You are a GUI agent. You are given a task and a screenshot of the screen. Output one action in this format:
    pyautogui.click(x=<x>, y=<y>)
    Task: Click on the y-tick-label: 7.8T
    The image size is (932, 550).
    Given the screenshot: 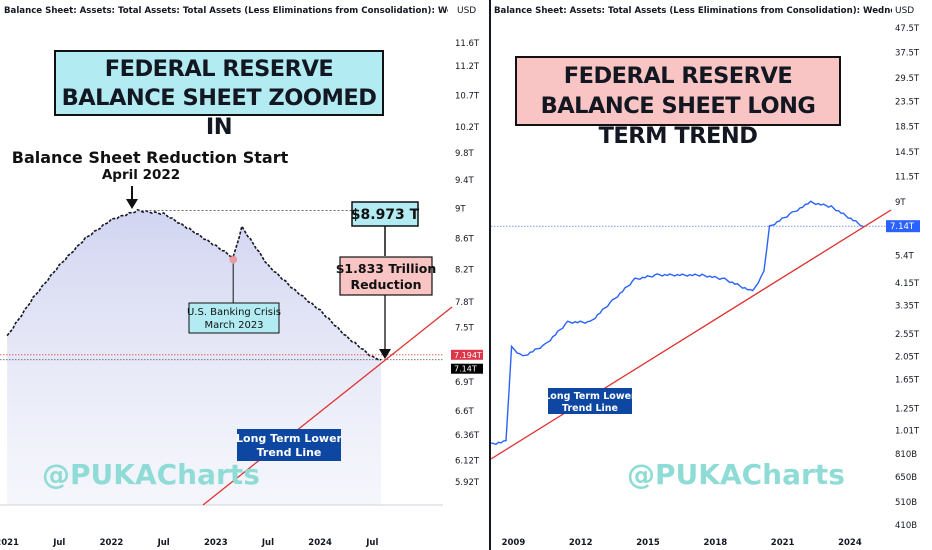 What is the action you would take?
    pyautogui.click(x=465, y=303)
    